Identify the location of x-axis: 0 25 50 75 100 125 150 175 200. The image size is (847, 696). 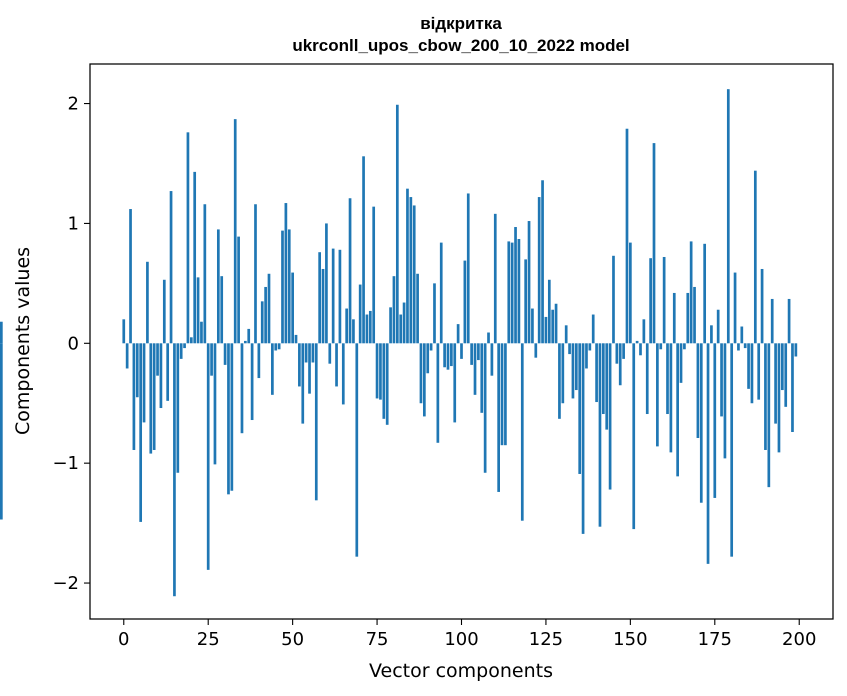
(467, 634).